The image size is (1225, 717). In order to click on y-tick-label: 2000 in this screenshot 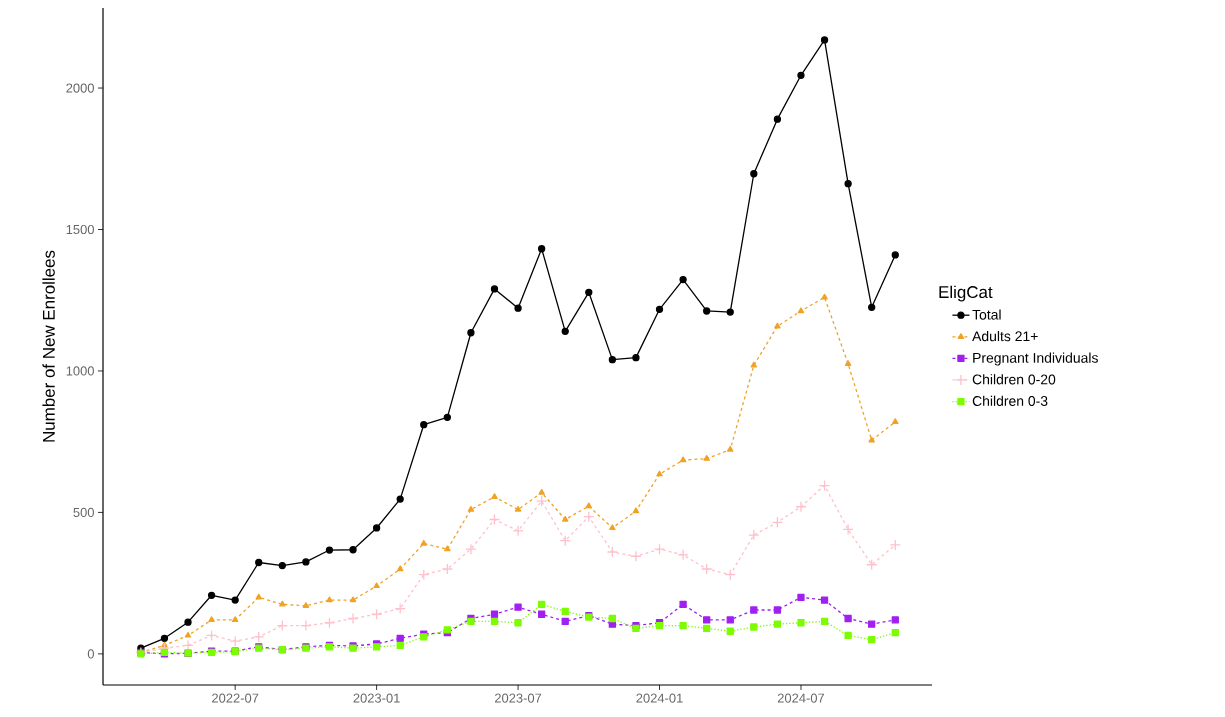, I will do `click(80, 88)`.